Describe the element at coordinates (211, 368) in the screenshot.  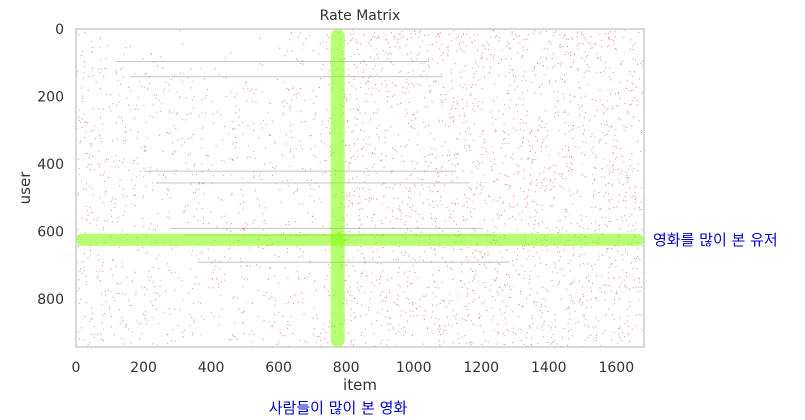
I see `x-tick-label: 400` at that location.